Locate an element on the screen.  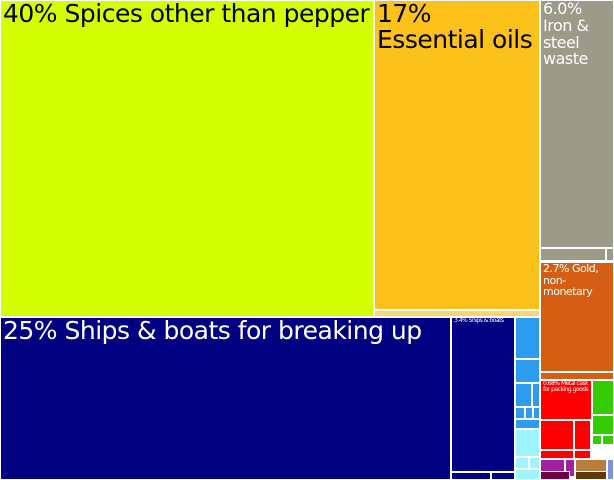
treemap-tile: 3.4% Ships & boats is located at coordinates (483, 394).